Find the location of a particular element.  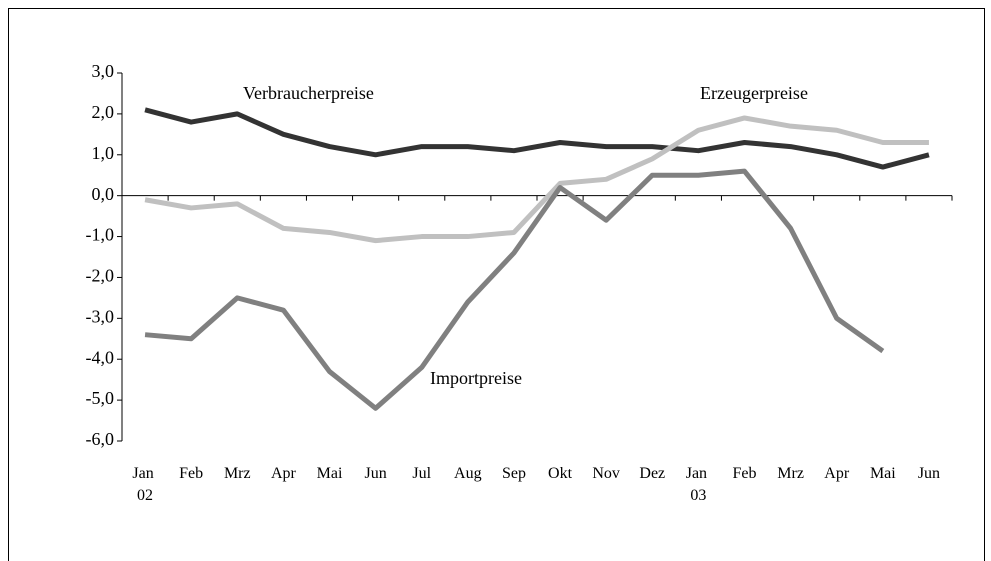

x-tick-label: Dez is located at coordinates (652, 473).